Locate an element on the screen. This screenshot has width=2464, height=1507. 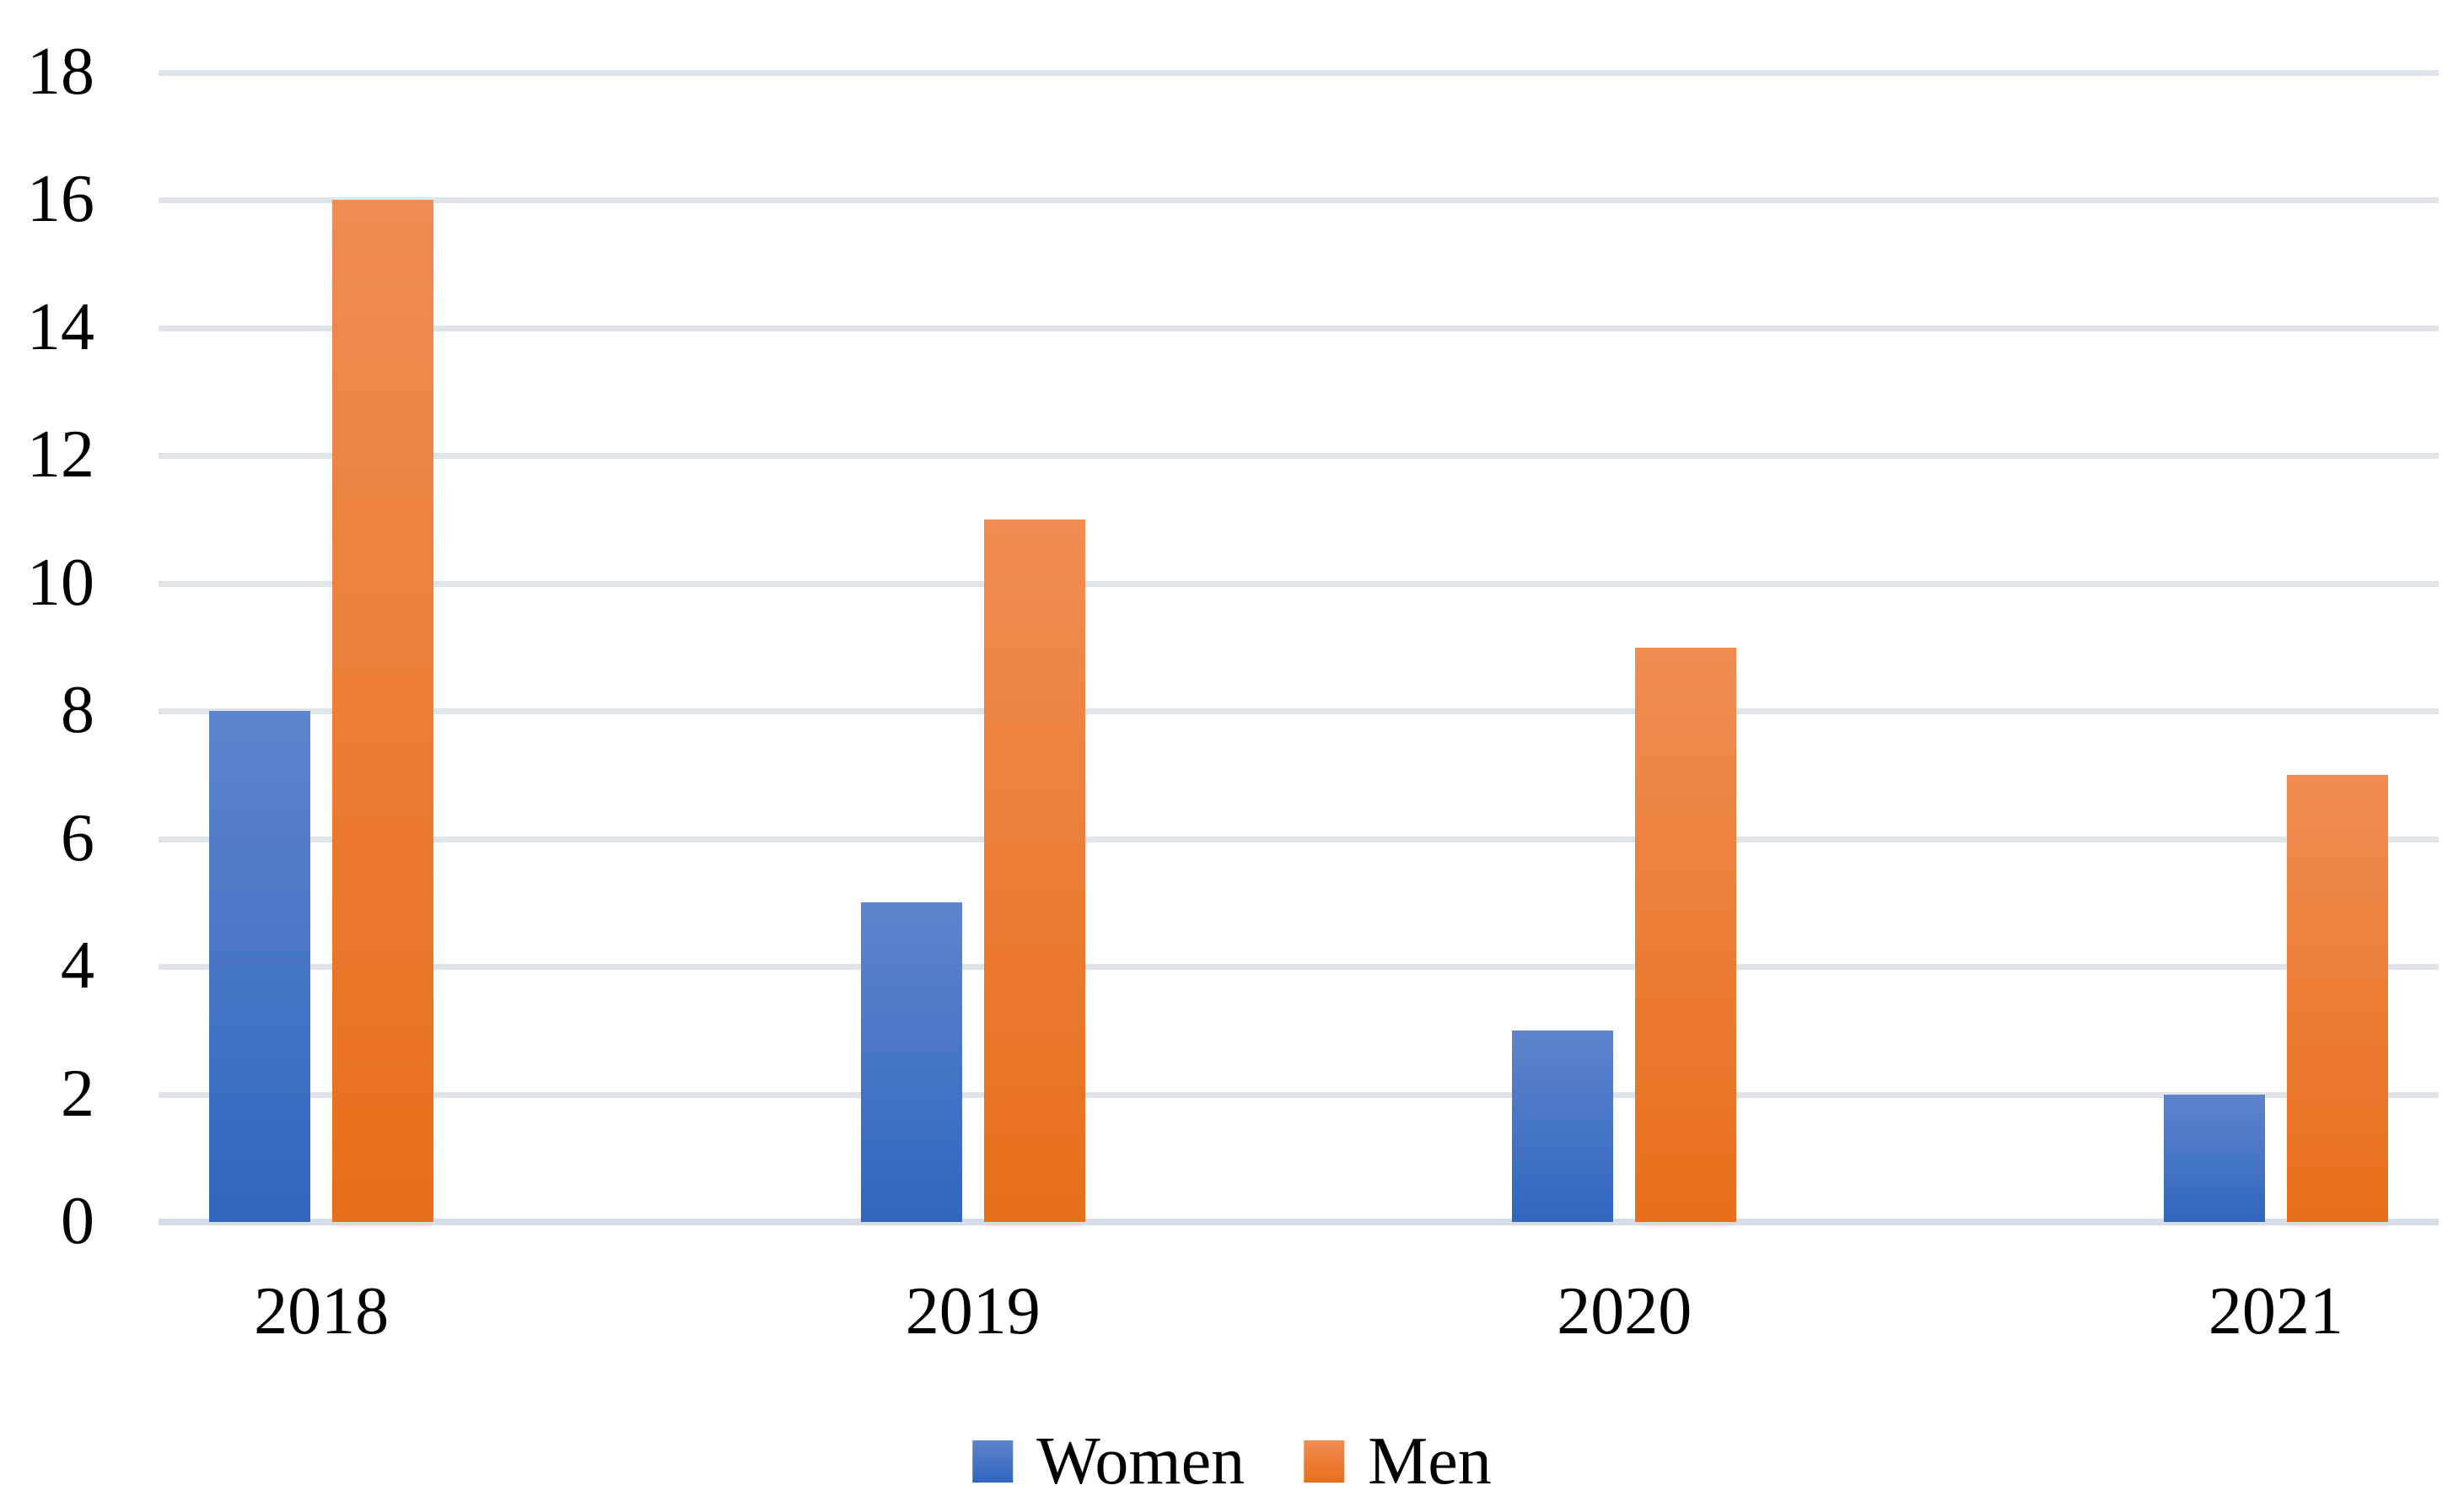
x-category-label-2021: 2021 is located at coordinates (2275, 1311).